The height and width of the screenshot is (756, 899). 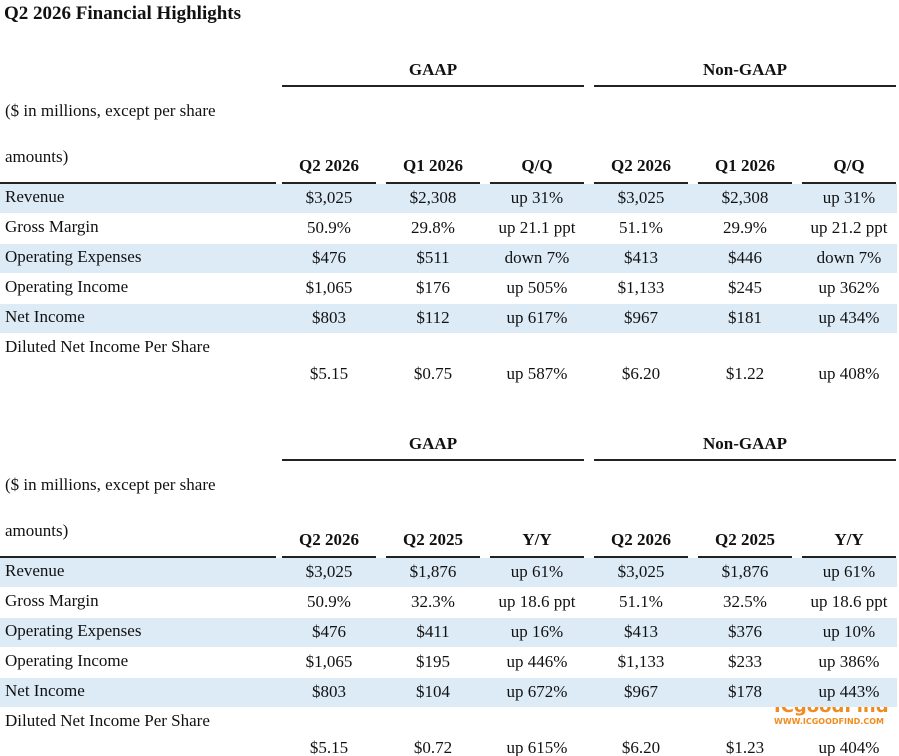 What do you see at coordinates (433, 691) in the screenshot?
I see `cell: $104` at bounding box center [433, 691].